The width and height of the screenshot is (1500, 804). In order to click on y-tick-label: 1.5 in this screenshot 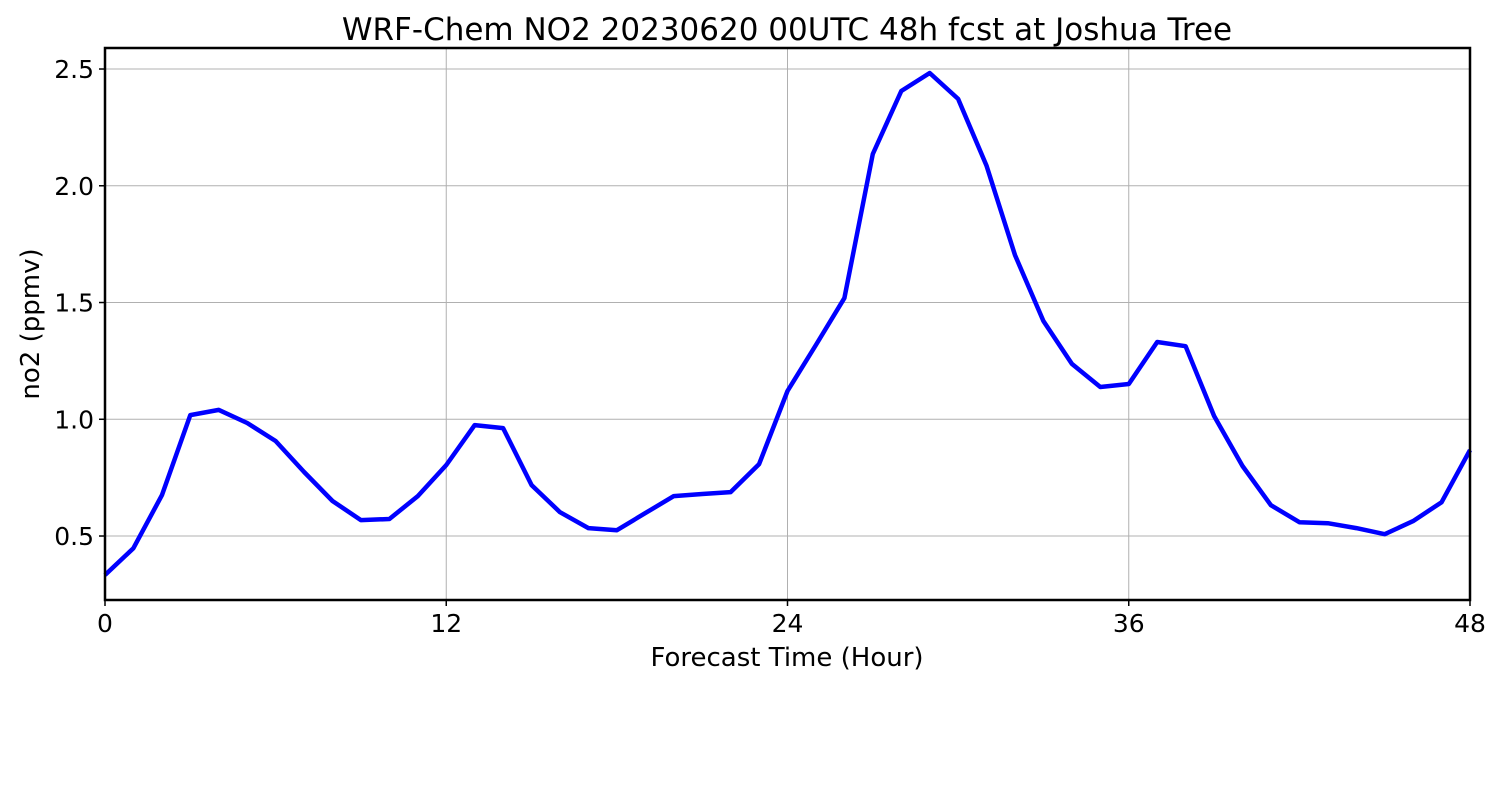, I will do `click(74, 303)`.